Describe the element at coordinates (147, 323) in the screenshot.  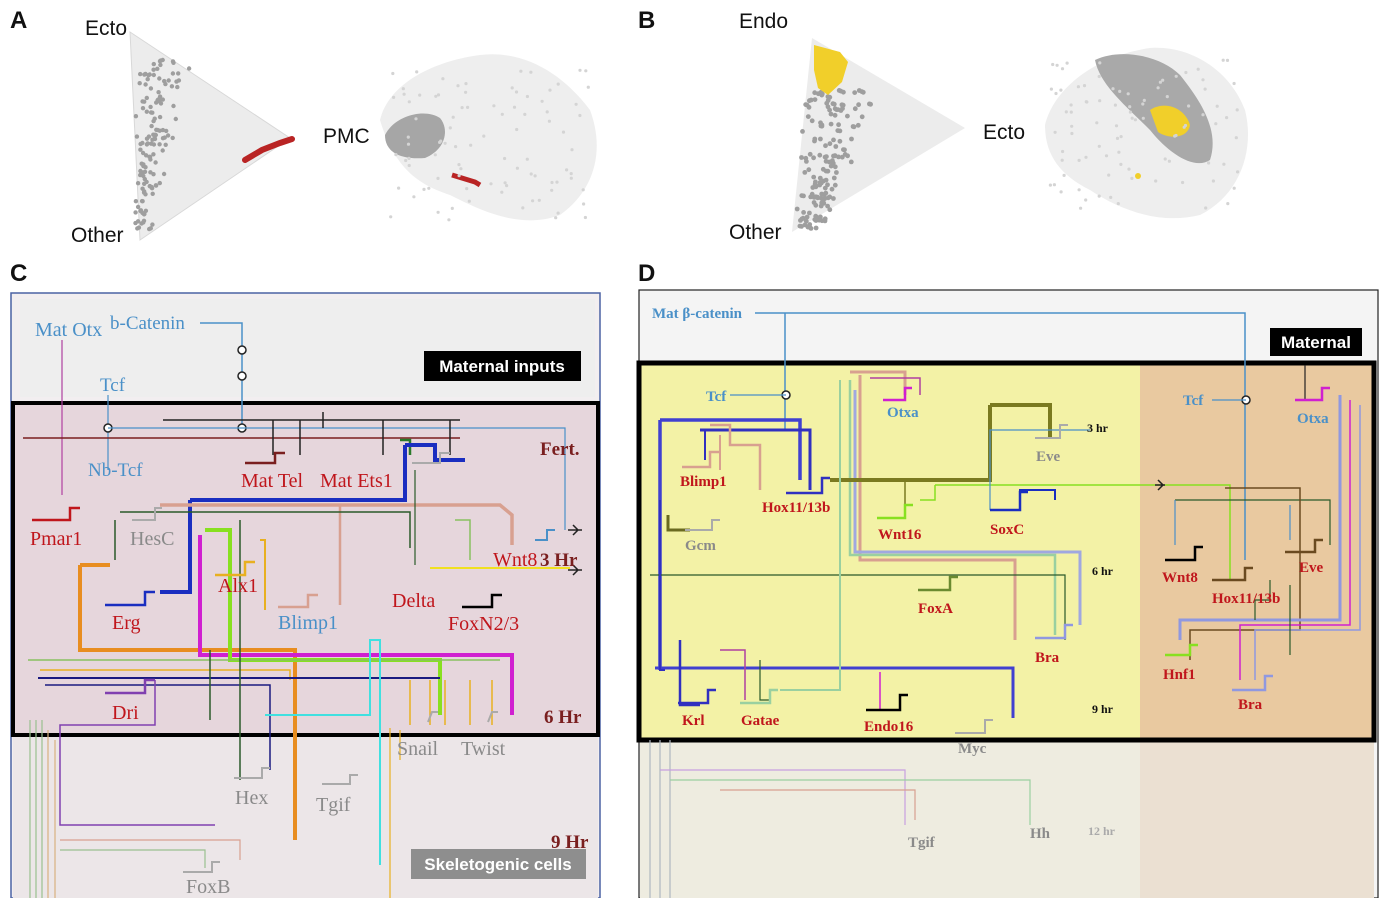
I see `gene-c-b-catenin: b-Catenin` at that location.